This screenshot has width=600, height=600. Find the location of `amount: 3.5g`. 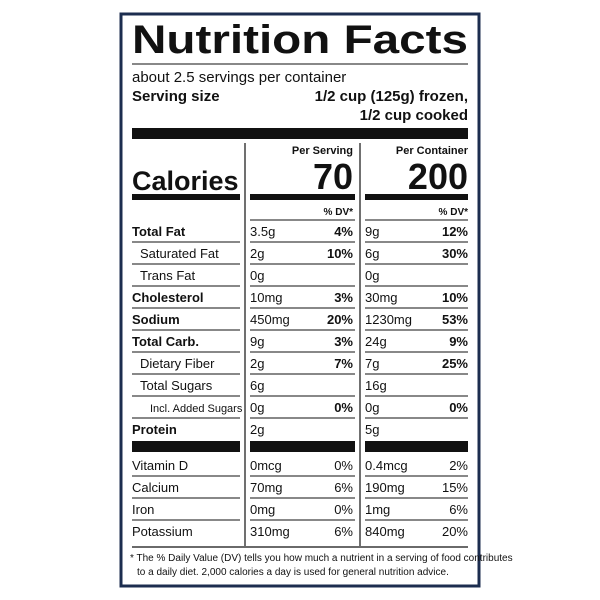

amount: 3.5g is located at coordinates (262, 231).